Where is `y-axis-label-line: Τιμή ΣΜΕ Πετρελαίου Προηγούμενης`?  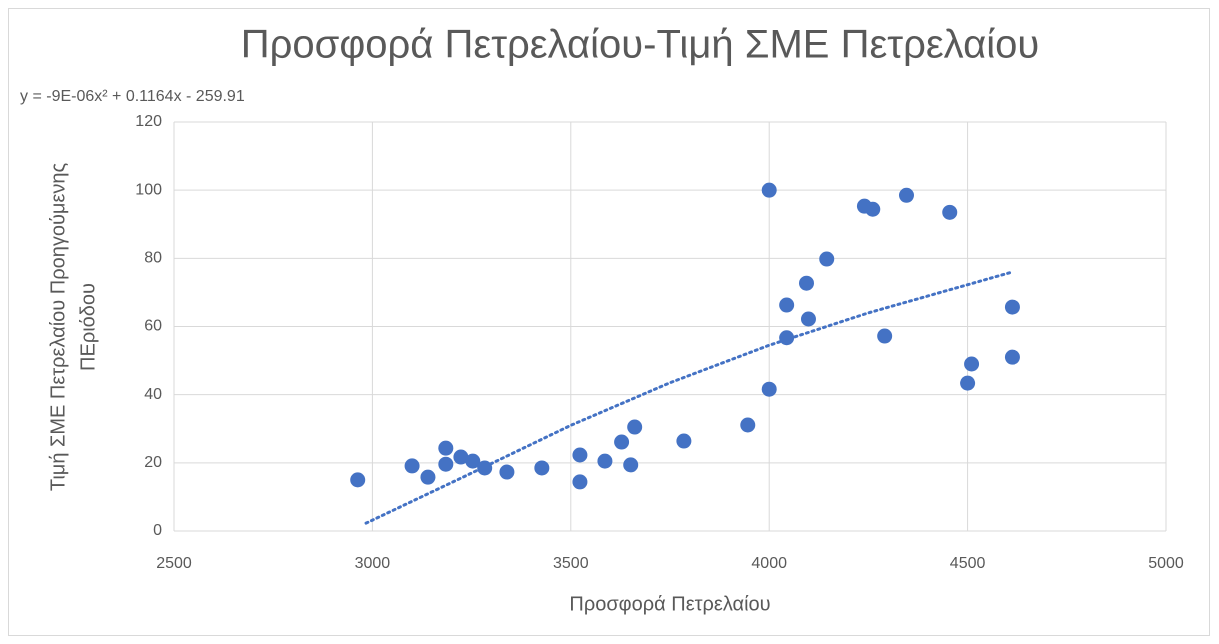
y-axis-label-line: Τιμή ΣΜΕ Πετρελαίου Προηγούμενης is located at coordinates (58, 327).